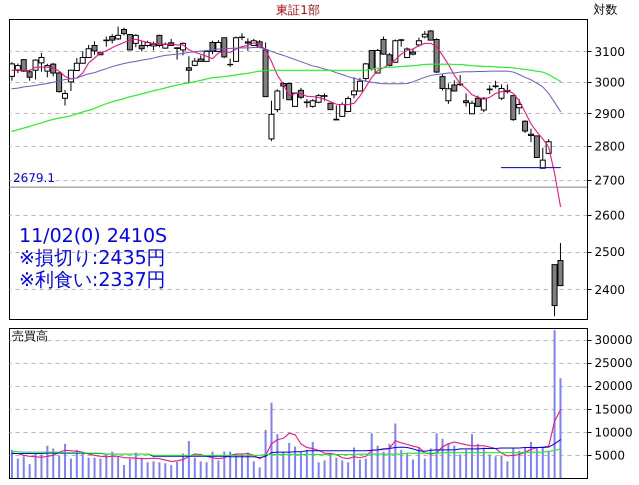 The width and height of the screenshot is (639, 485). I want to click on y-tick-label: 2900, so click(610, 113).